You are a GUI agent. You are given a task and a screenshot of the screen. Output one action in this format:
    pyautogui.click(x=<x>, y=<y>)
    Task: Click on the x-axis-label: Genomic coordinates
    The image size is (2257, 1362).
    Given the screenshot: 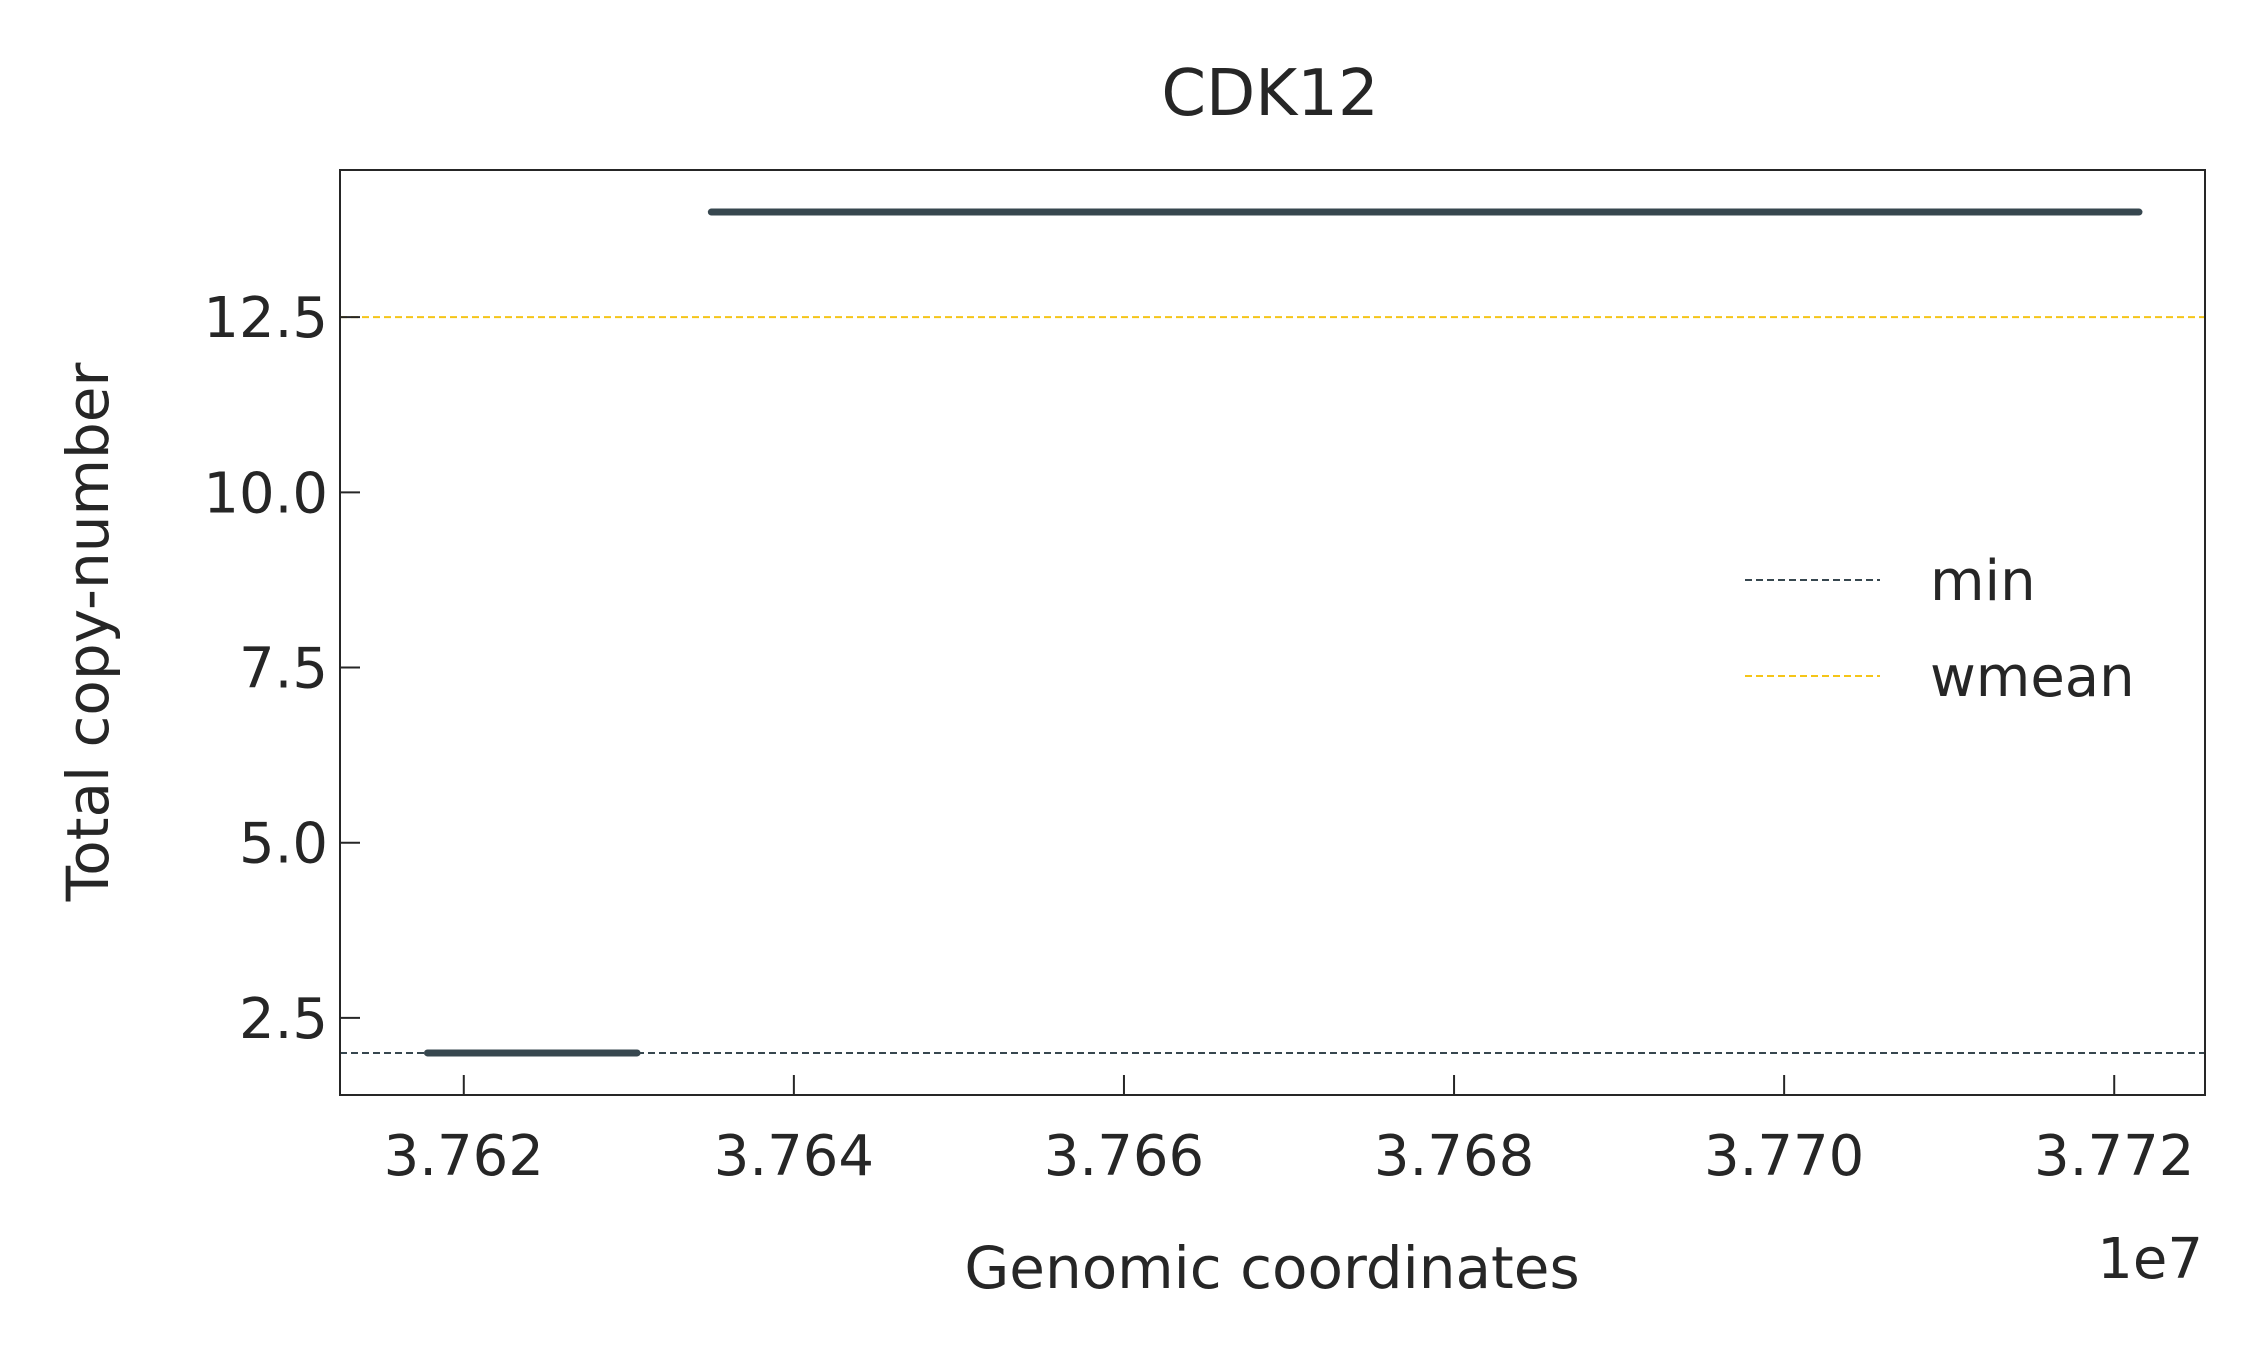 What is the action you would take?
    pyautogui.click(x=1271, y=1268)
    